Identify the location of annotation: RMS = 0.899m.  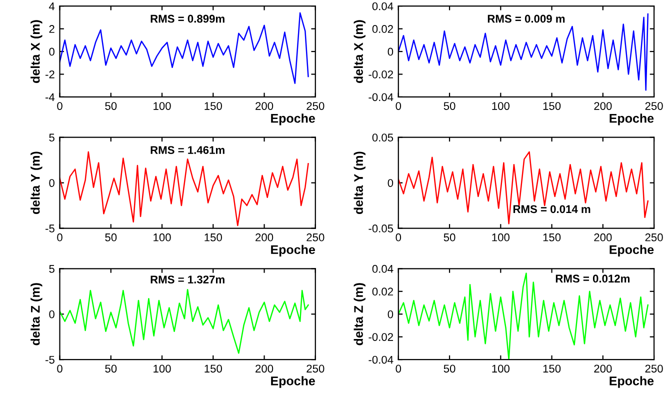
(187, 18).